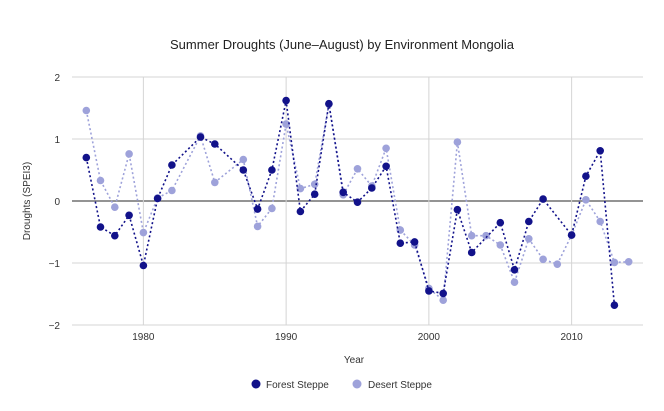  I want to click on x-tick-label: 1990, so click(286, 337).